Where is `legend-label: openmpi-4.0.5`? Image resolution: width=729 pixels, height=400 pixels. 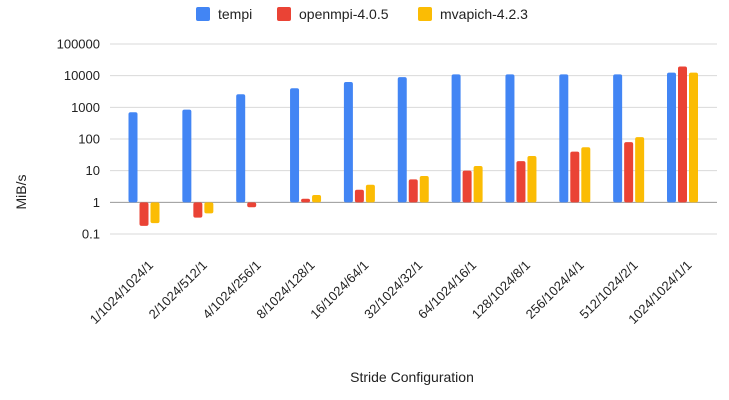 legend-label: openmpi-4.0.5 is located at coordinates (344, 14).